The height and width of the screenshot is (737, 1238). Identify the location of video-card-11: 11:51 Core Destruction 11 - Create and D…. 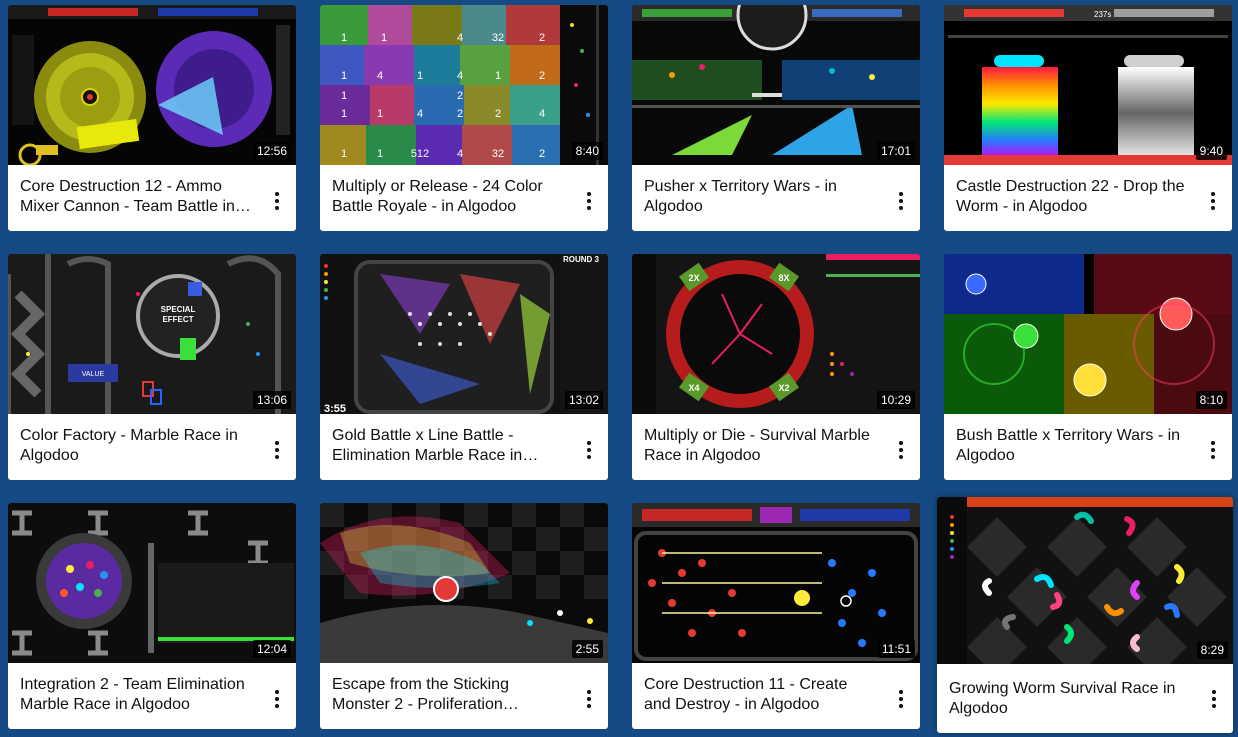
(776, 616).